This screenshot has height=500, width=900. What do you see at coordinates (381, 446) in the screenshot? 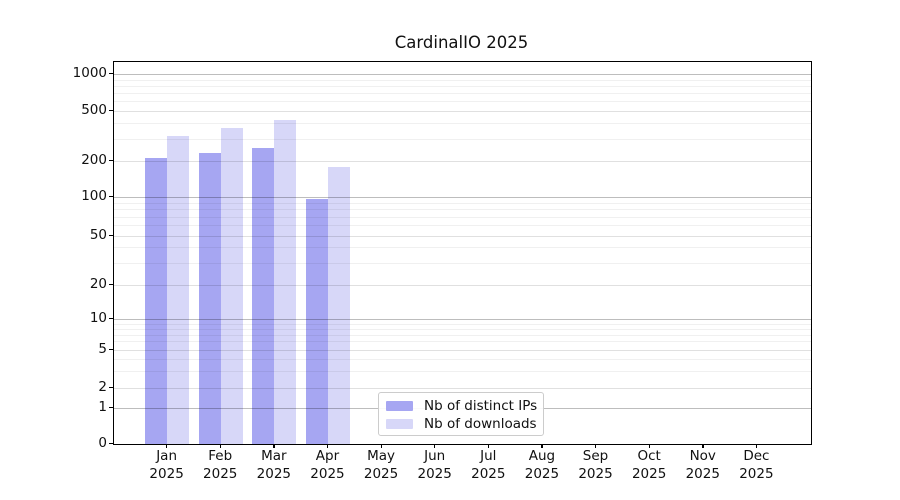
I see `x-tick-may` at bounding box center [381, 446].